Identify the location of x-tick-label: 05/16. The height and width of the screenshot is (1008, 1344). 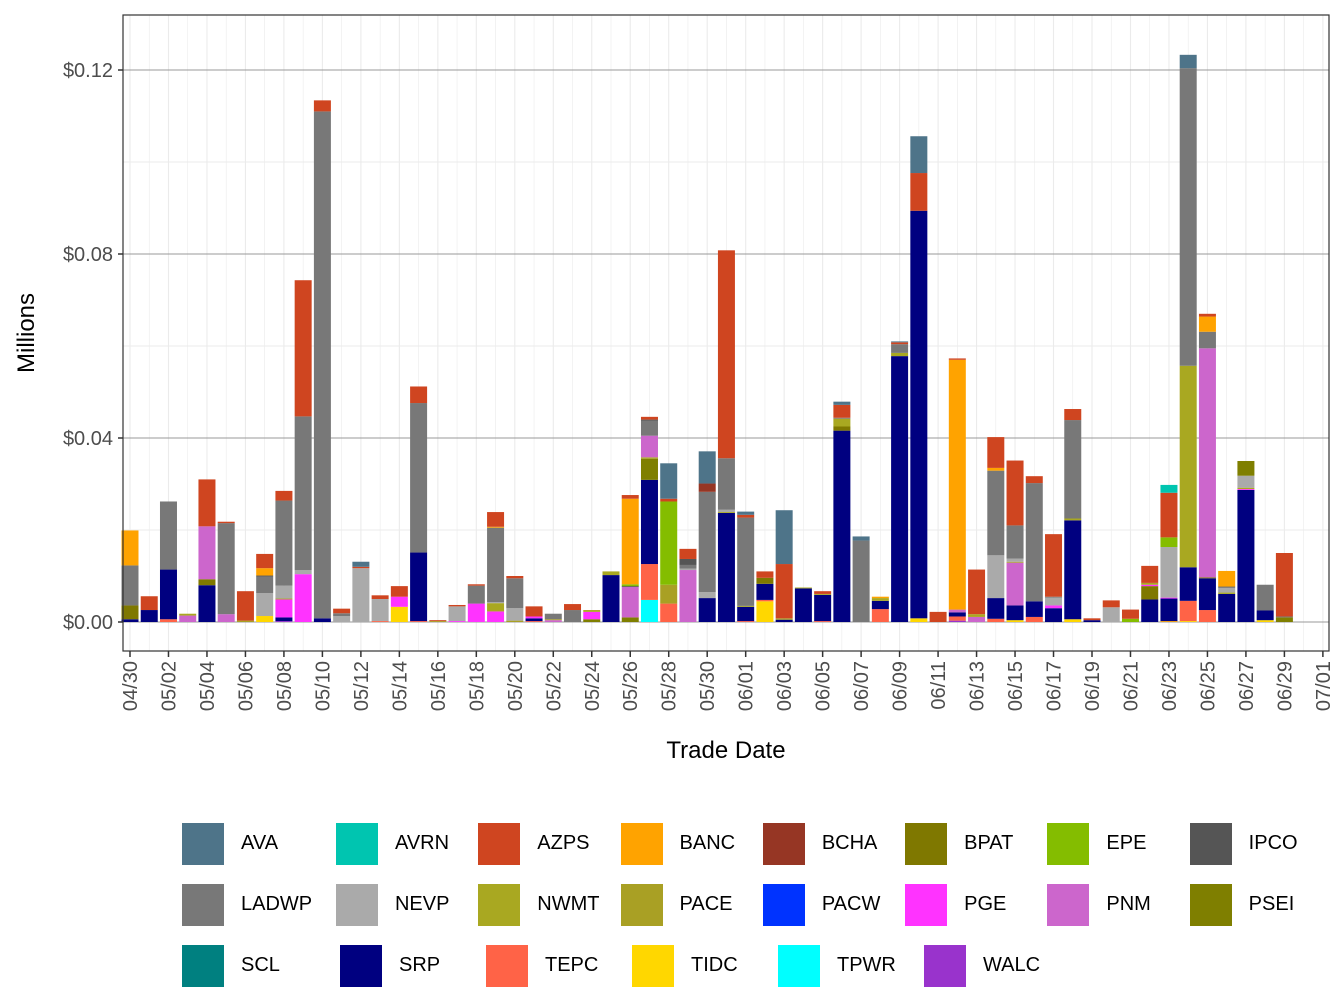
(439, 686).